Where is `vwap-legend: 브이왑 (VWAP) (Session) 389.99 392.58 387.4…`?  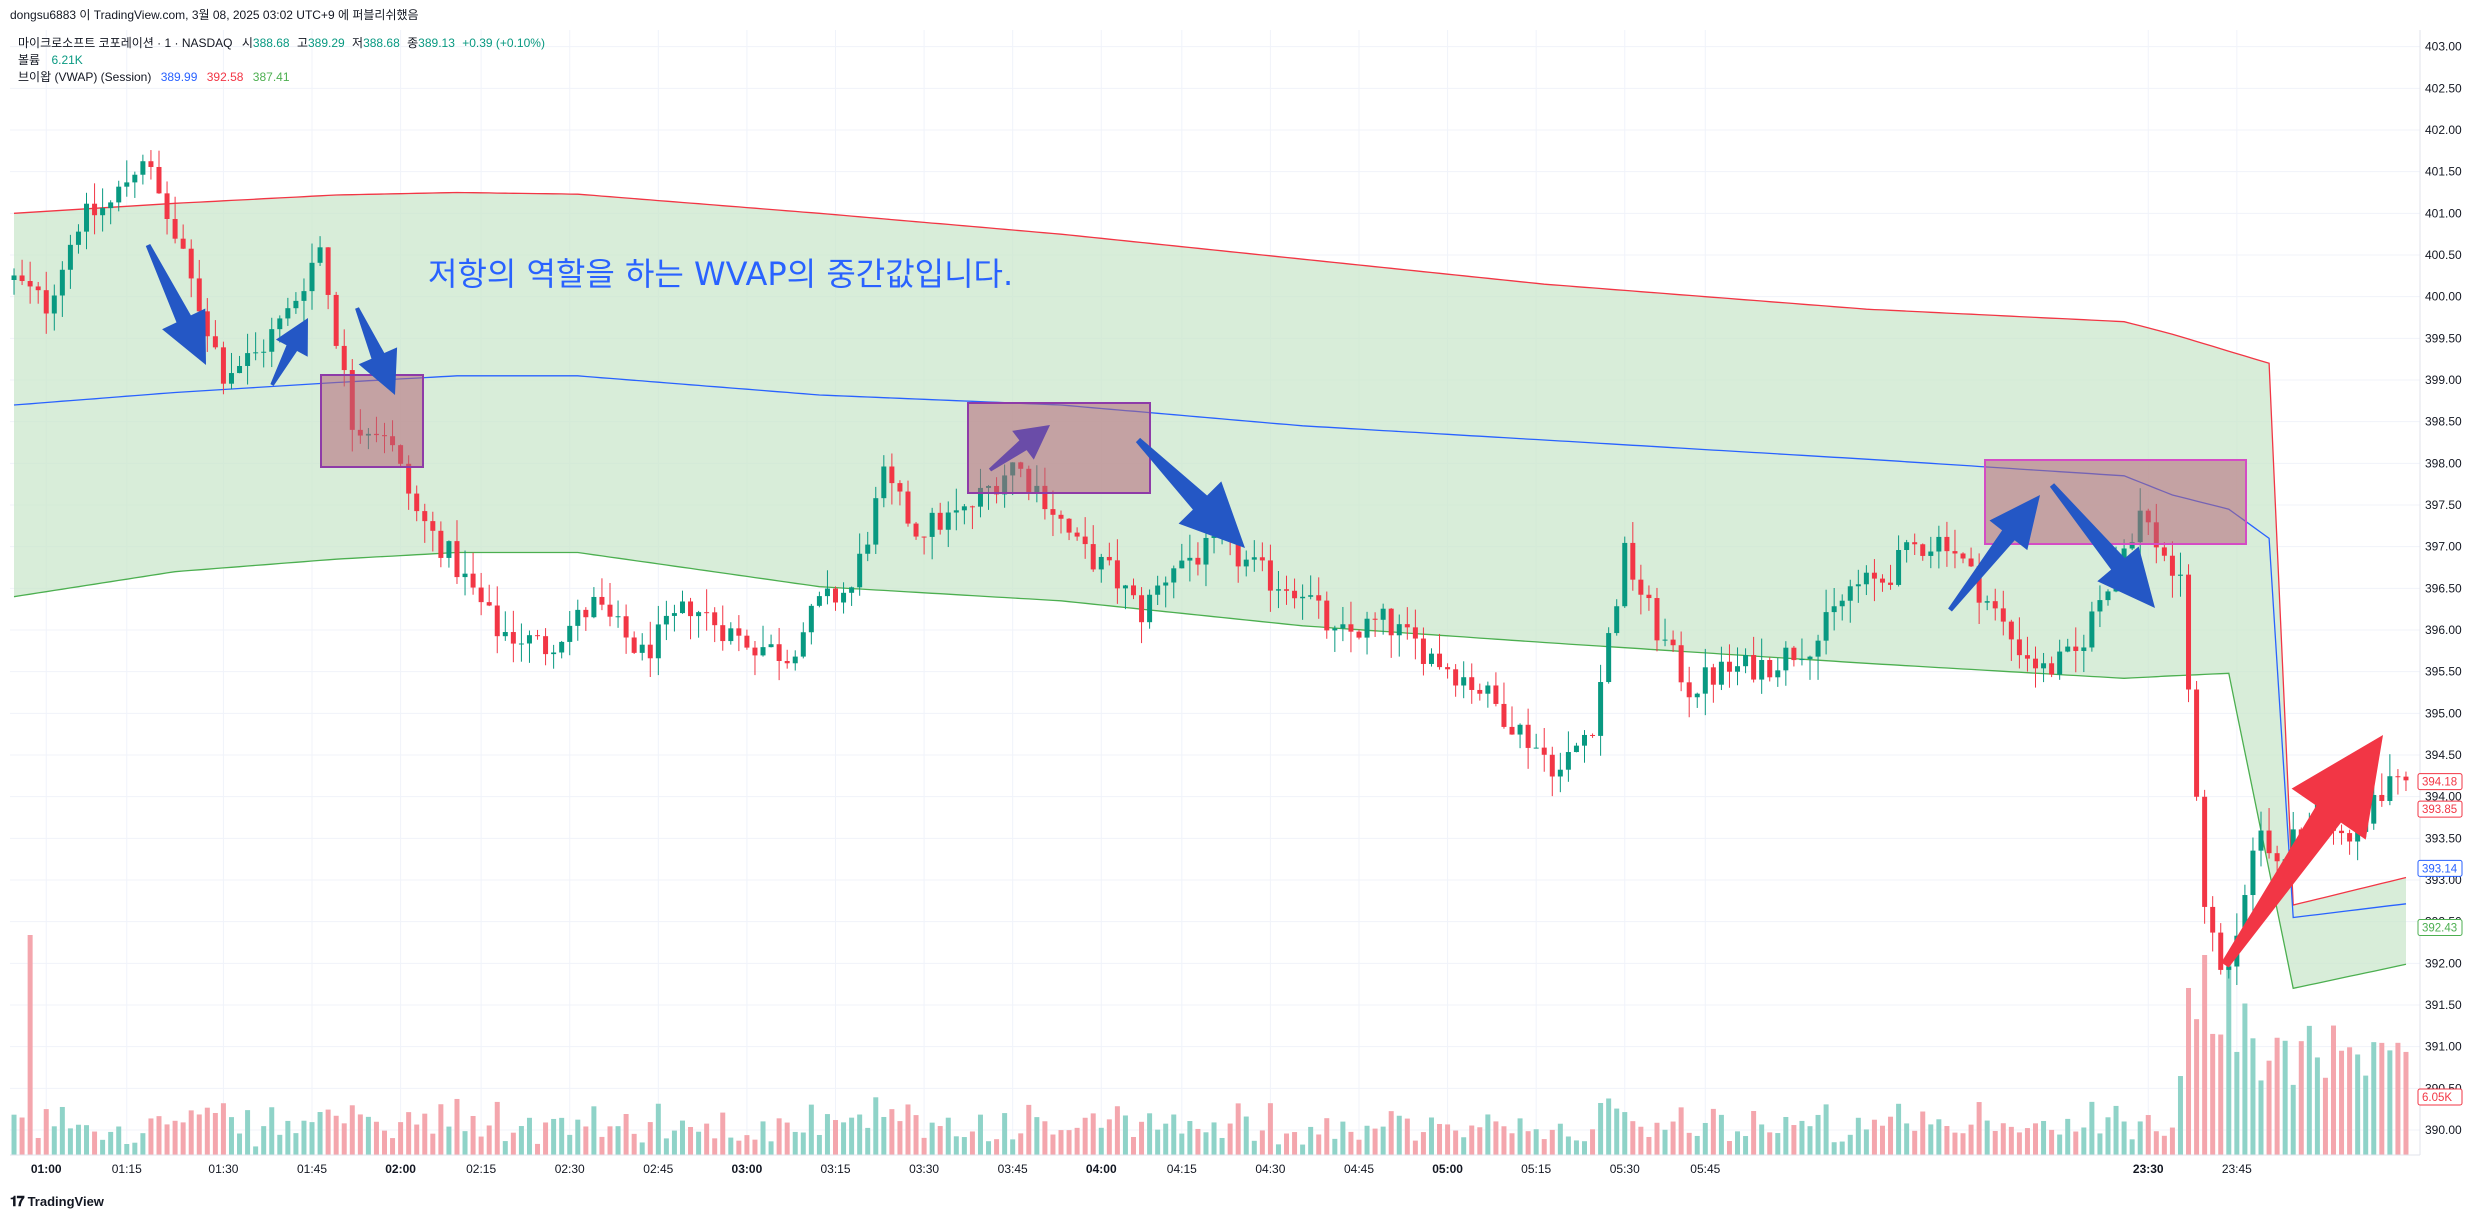
vwap-legend: 브이왑 (VWAP) (Session) 389.99 392.58 387.4… is located at coordinates (154, 76).